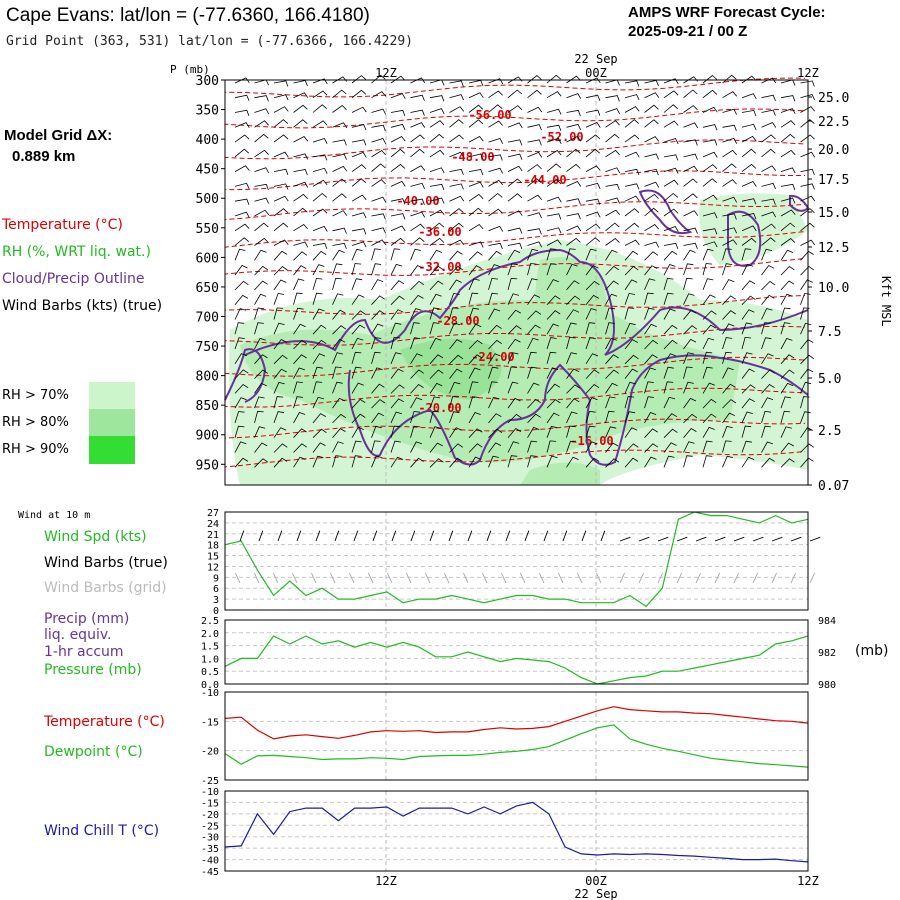 The width and height of the screenshot is (900, 900). Describe the element at coordinates (104, 722) in the screenshot. I see `label-temperature: Temperature (°C)` at that location.